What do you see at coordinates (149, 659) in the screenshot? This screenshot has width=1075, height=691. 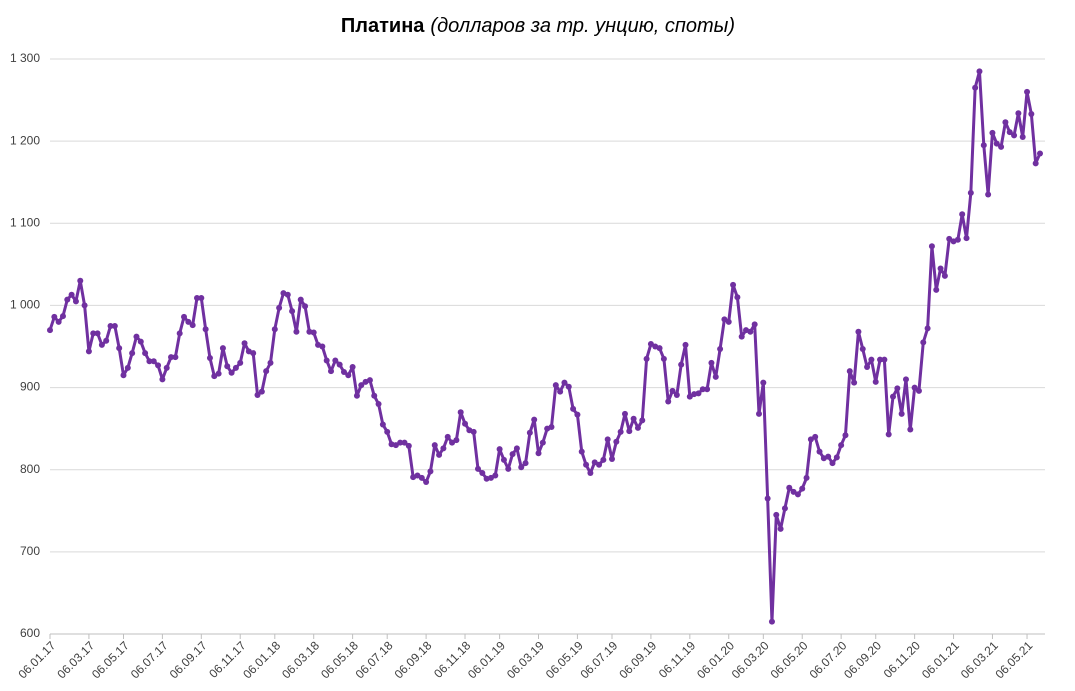 I see `x-tick-label: 06.07.17` at bounding box center [149, 659].